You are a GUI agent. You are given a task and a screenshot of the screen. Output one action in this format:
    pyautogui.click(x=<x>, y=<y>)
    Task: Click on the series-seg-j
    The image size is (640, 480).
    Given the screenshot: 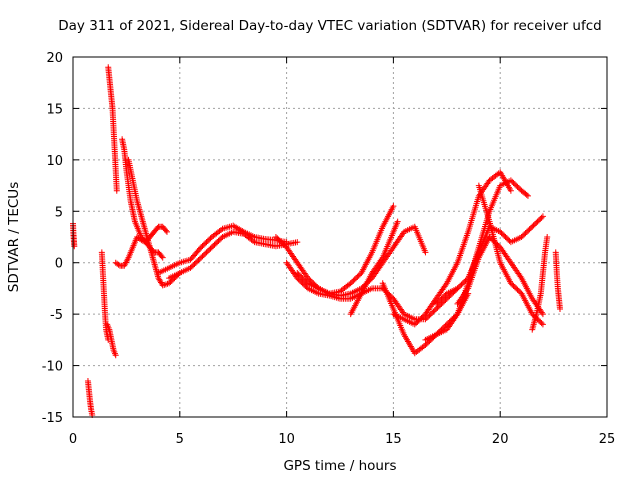 What is the action you would take?
    pyautogui.click(x=233, y=255)
    